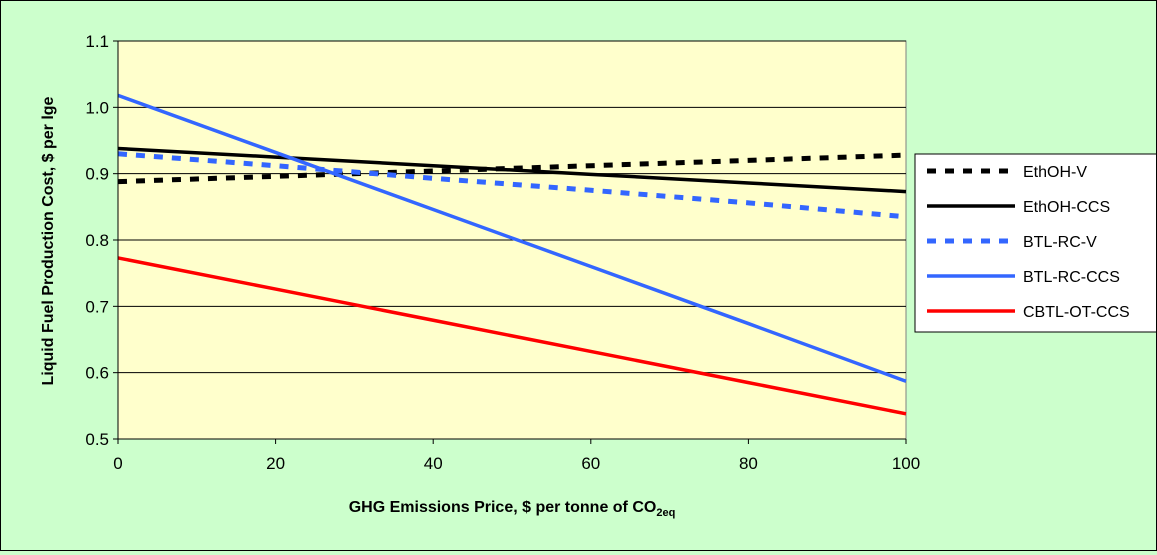  Describe the element at coordinates (906, 463) in the screenshot. I see `x-tick-label: 100` at that location.